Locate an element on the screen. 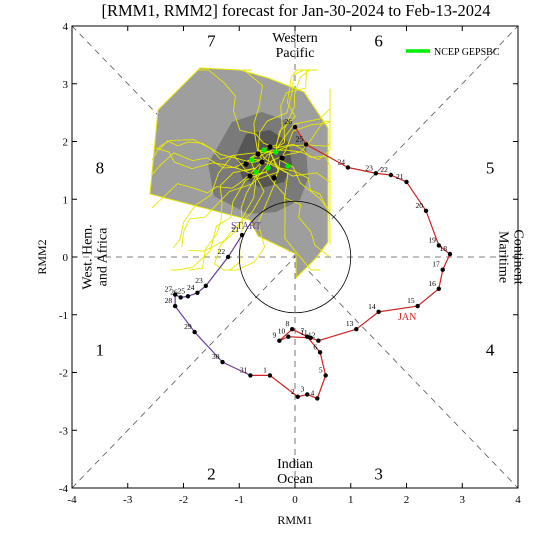 The height and width of the screenshot is (540, 540). track-point-label: 25 is located at coordinates (300, 138).